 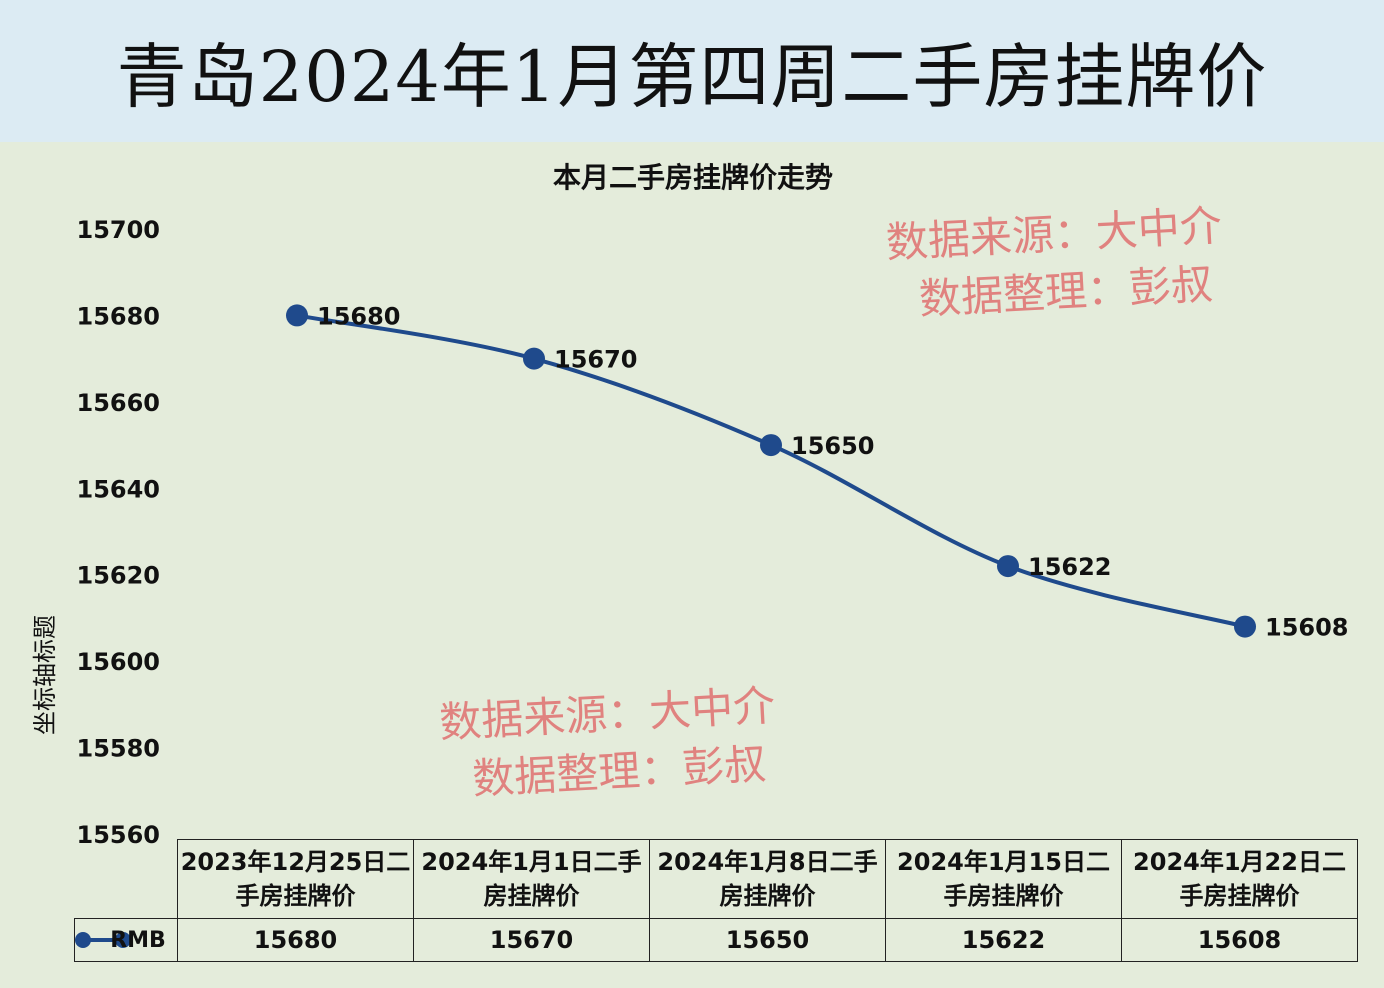 I want to click on y-tick-label: 15680, so click(x=119, y=316).